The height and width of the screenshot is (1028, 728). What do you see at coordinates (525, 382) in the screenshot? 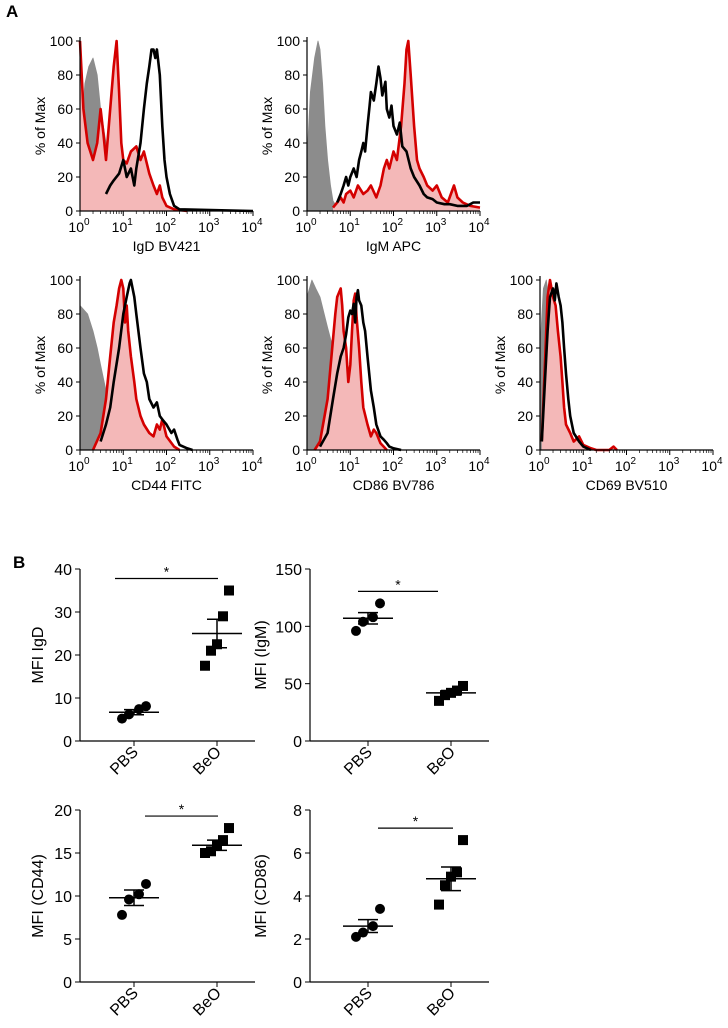
I see `y-tick-label-cd69: 40` at bounding box center [525, 382].